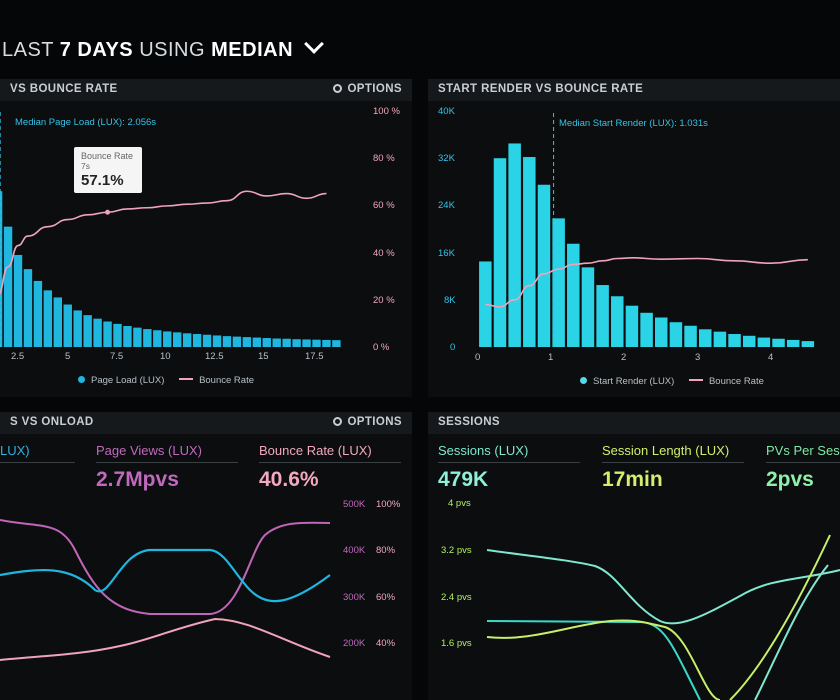 This screenshot has height=700, width=840. What do you see at coordinates (52, 422) in the screenshot?
I see `panel-title: S VS ONLOAD` at bounding box center [52, 422].